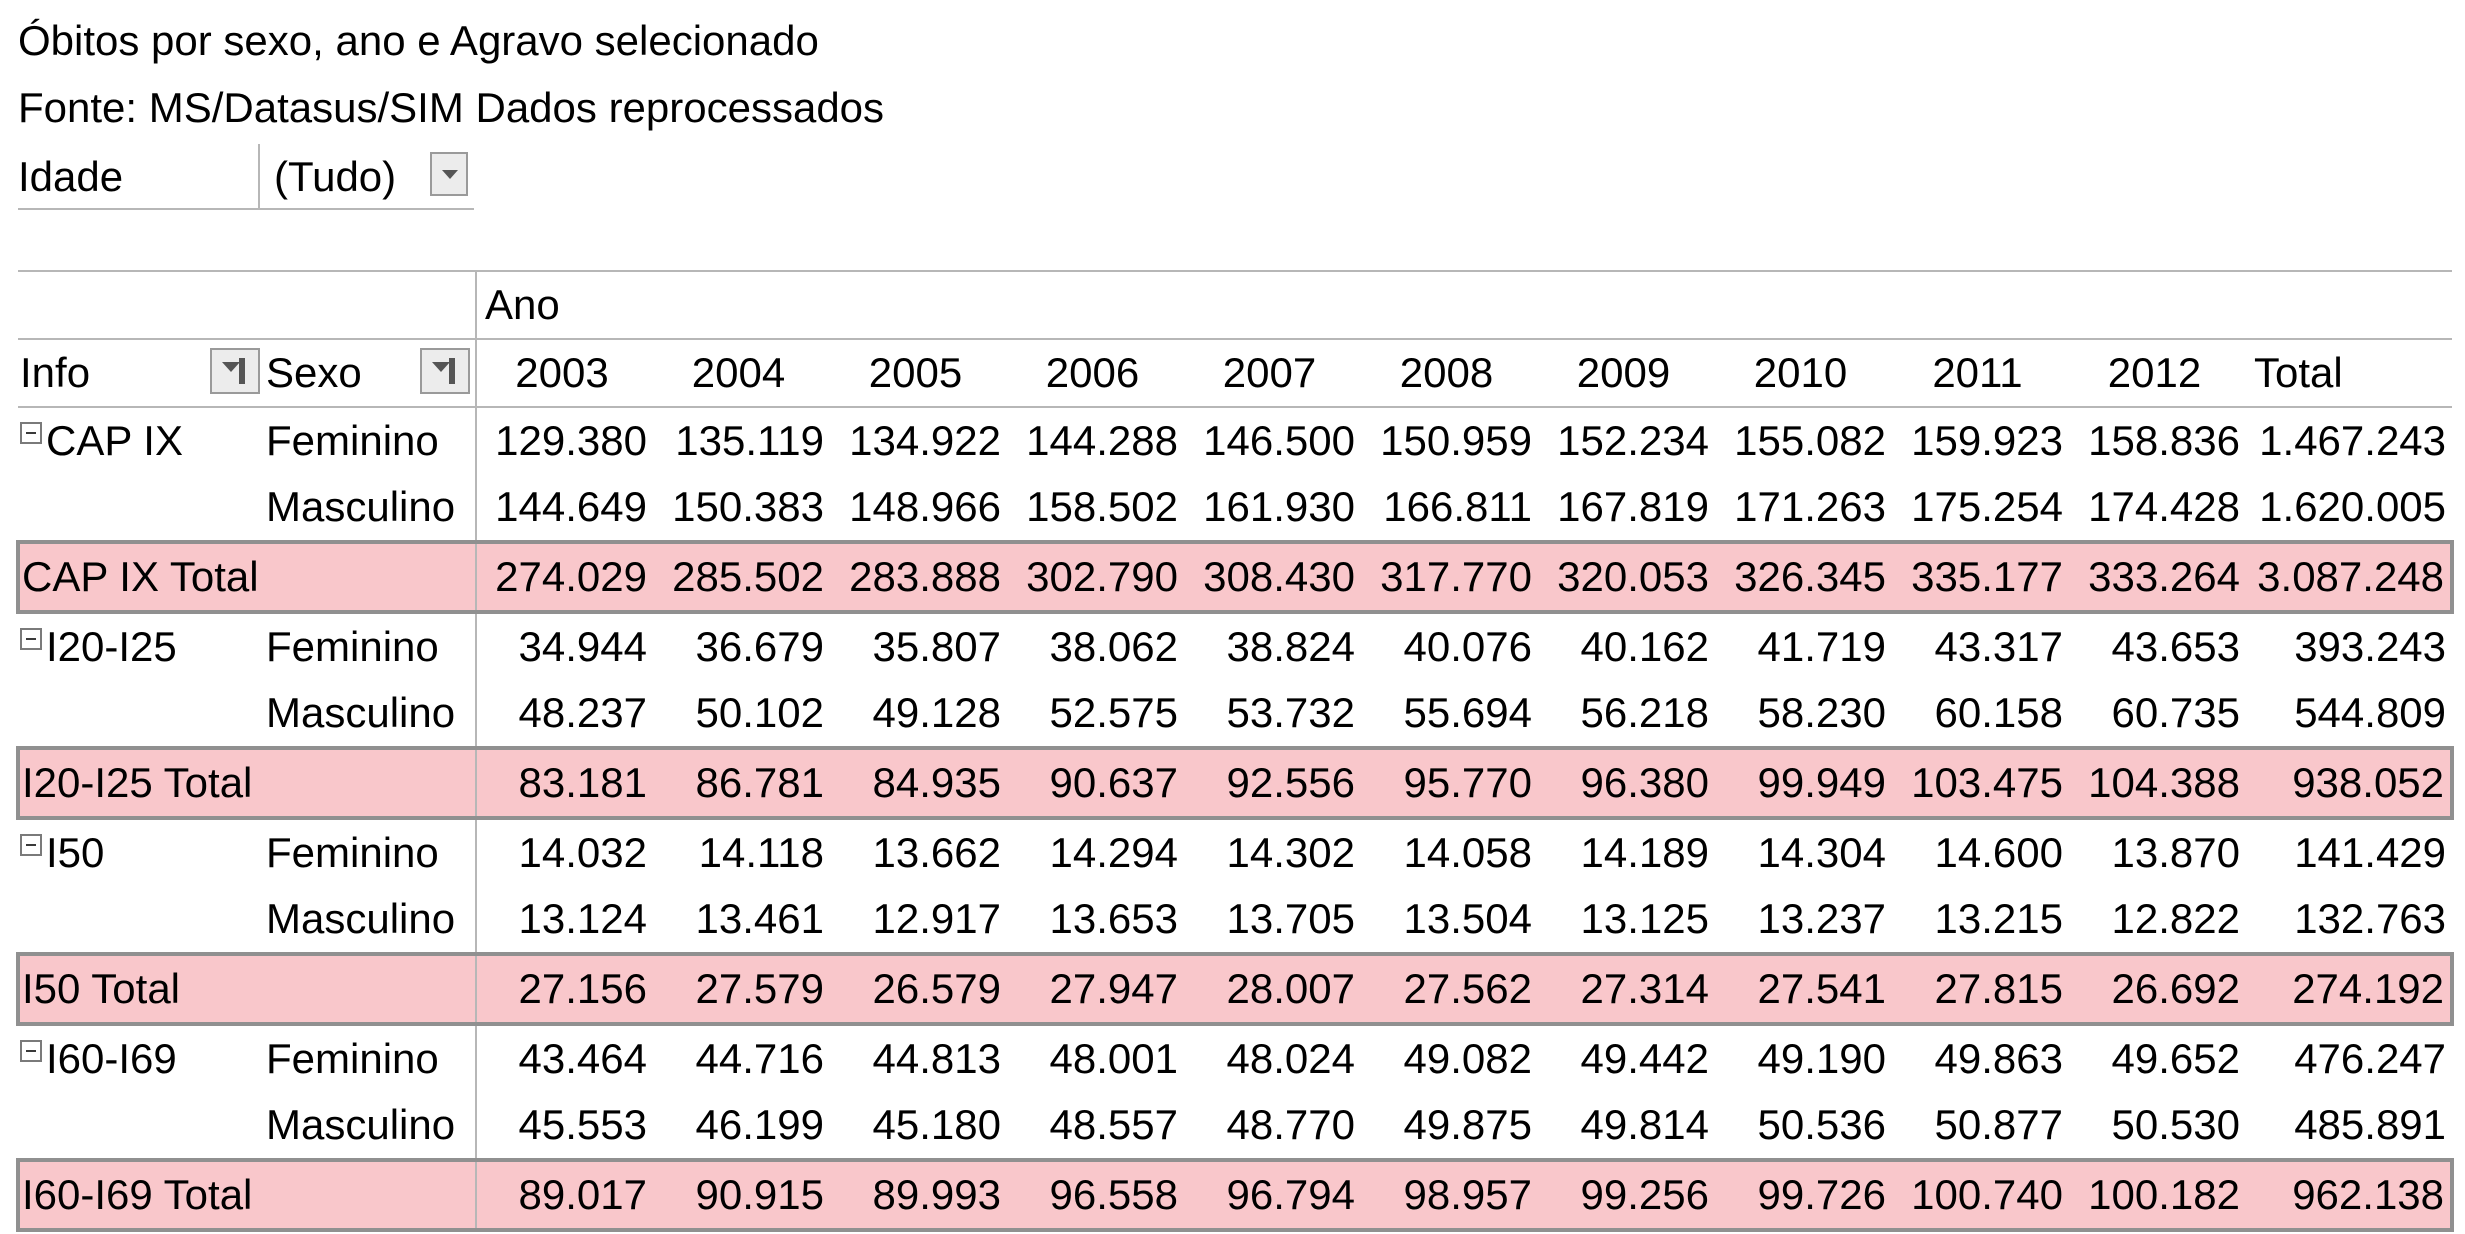  I want to click on value-cell: 60.158, so click(1998, 712).